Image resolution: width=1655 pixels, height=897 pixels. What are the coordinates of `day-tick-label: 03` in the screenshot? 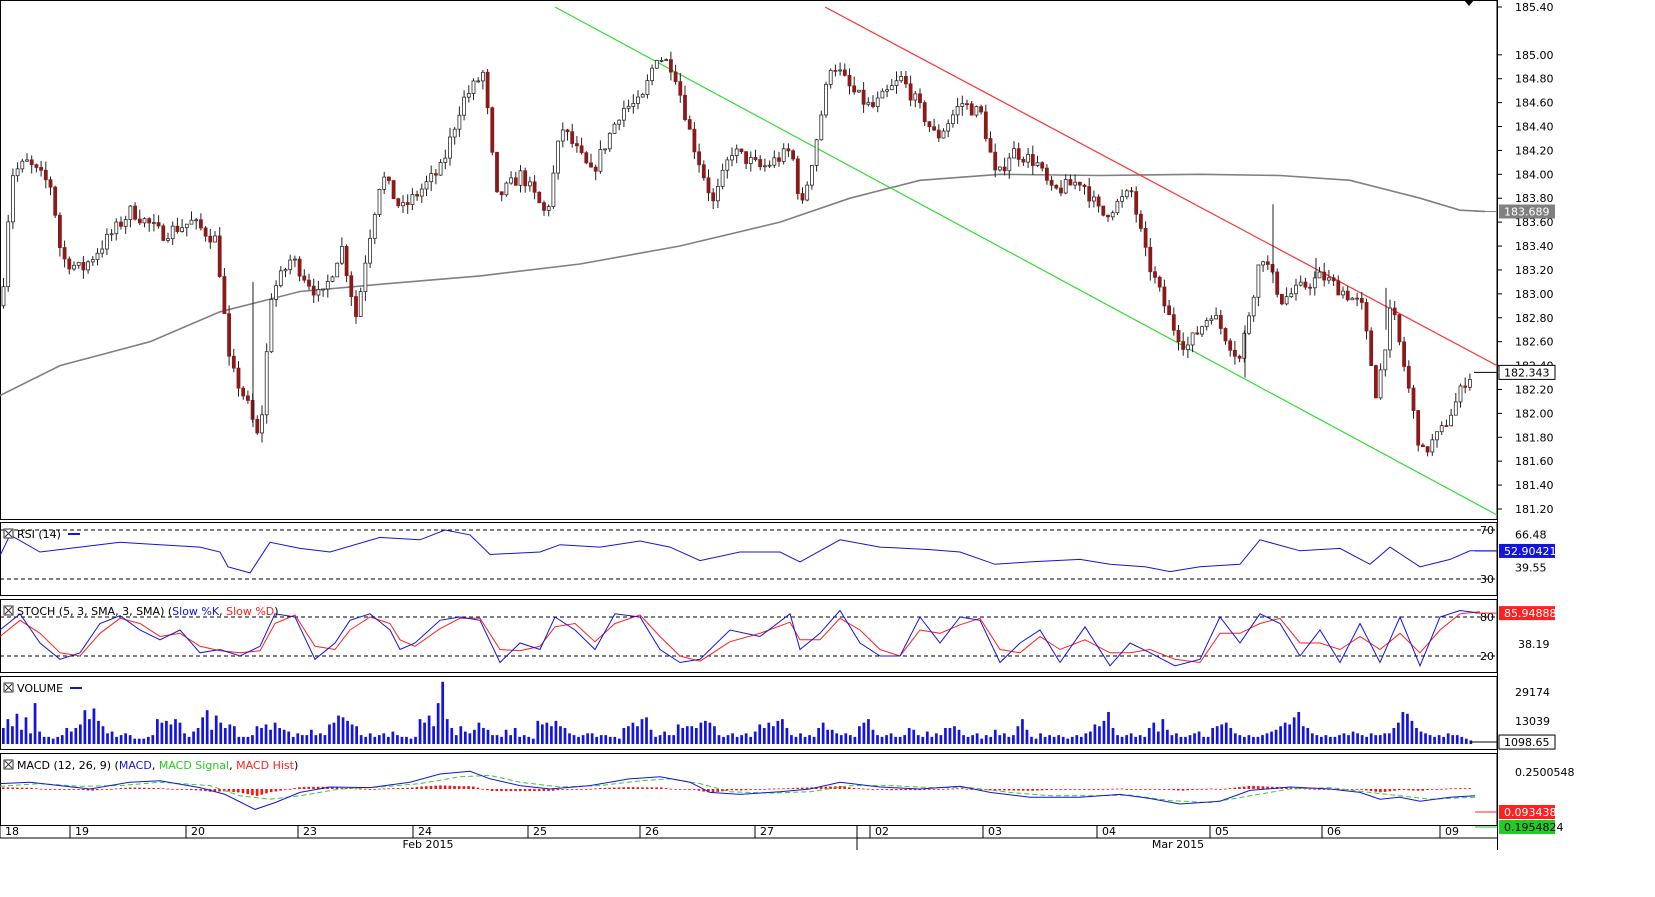 It's located at (995, 831).